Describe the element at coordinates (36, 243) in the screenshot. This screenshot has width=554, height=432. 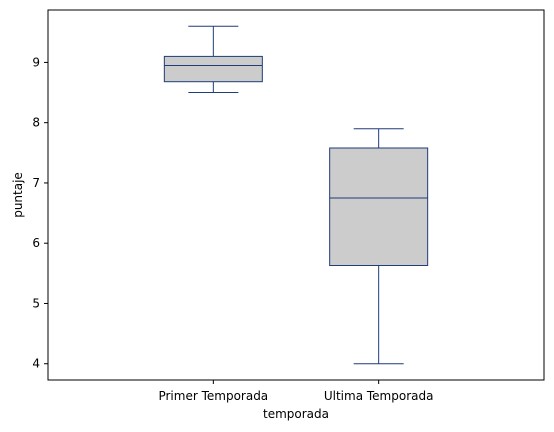
I see `y-tick-label: 6` at that location.